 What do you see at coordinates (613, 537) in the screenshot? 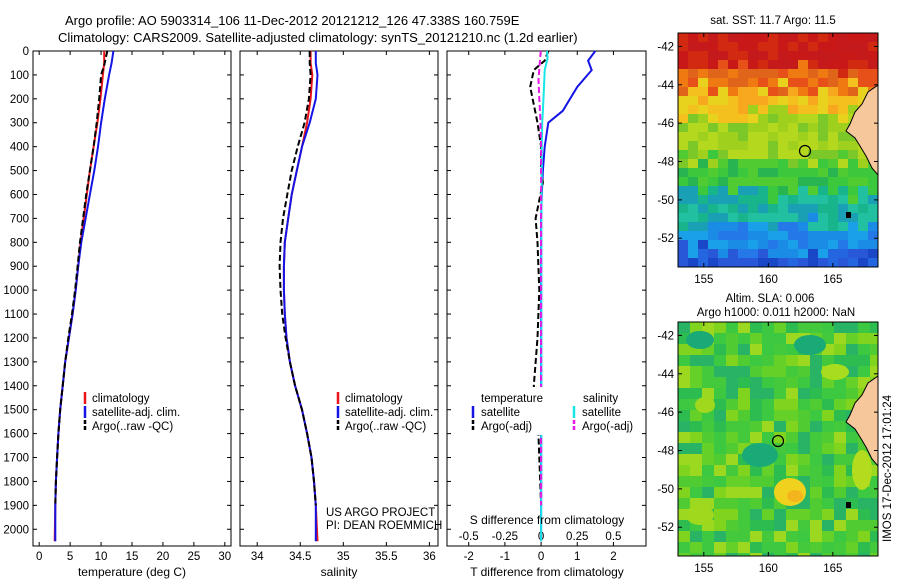
I see `top-x-tick-label: 0.5` at bounding box center [613, 537].